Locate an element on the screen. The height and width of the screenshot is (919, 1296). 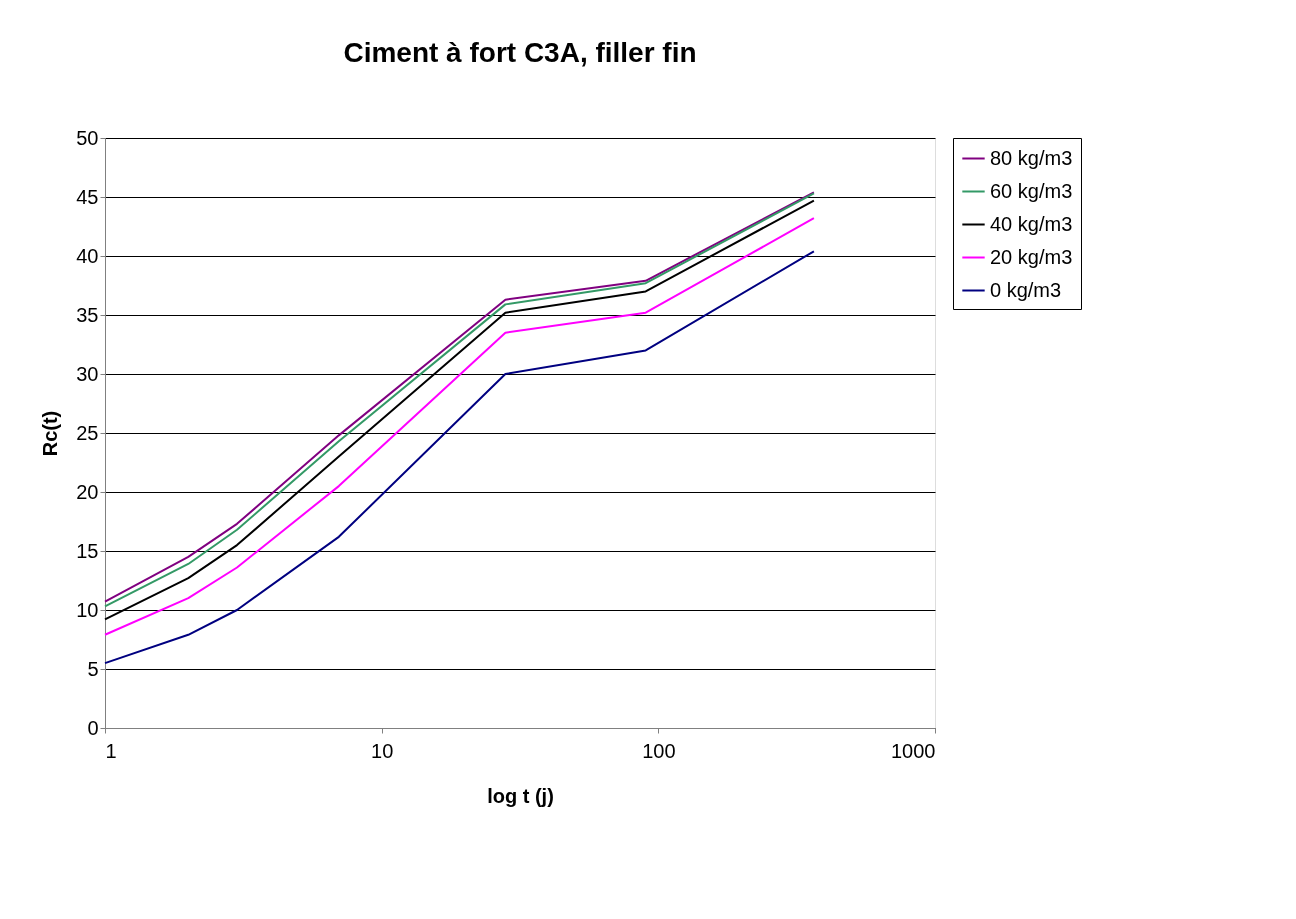
y-tick-label: 35 is located at coordinates (87, 314).